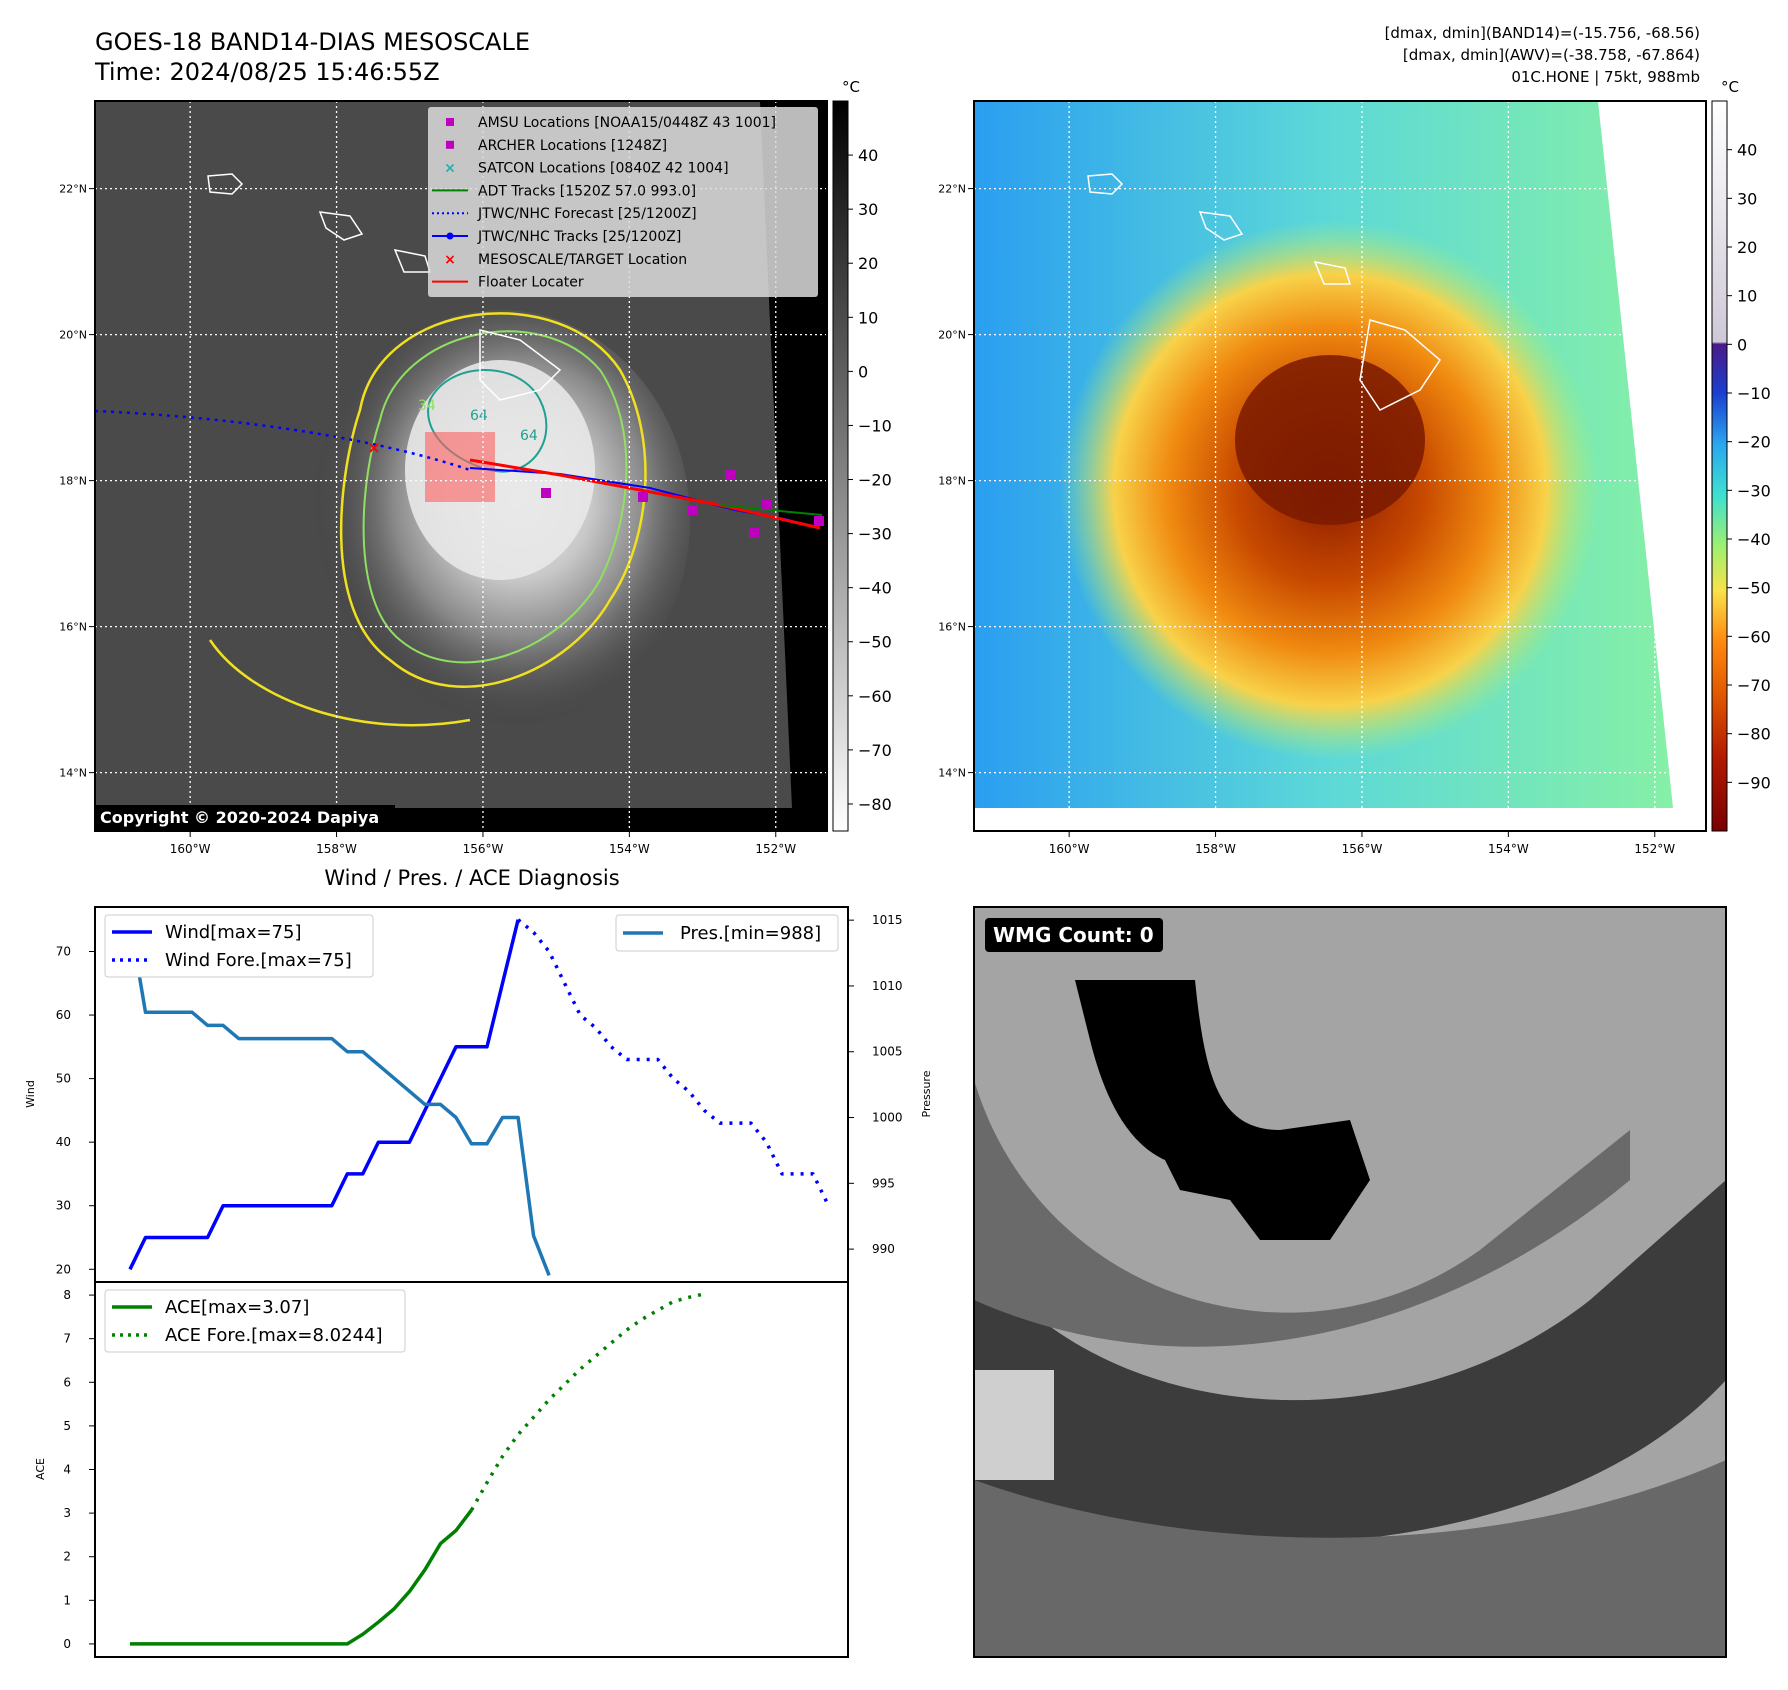 This screenshot has width=1788, height=1690. Describe the element at coordinates (1105, 184) in the screenshot. I see `color-island-kauai` at that location.